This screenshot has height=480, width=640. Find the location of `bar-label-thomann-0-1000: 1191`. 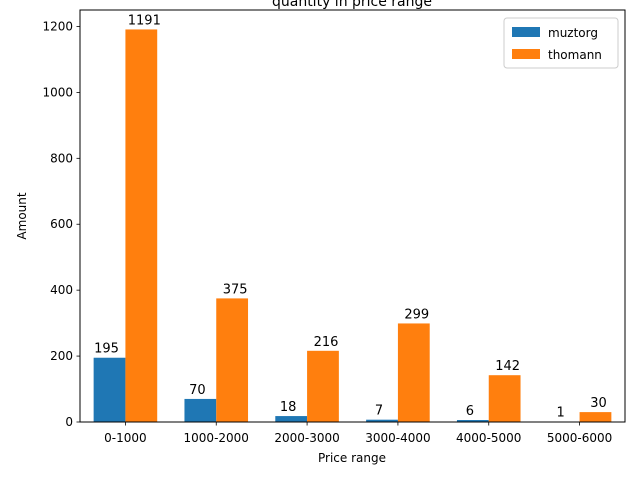

bar-label-thomann-0-1000: 1191 is located at coordinates (144, 20).